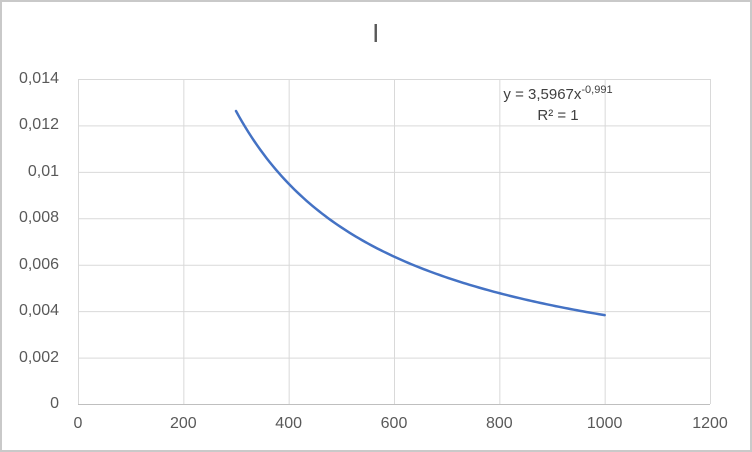 This screenshot has width=752, height=452. Describe the element at coordinates (710, 423) in the screenshot. I see `x-axis-tick-label: 1200` at that location.